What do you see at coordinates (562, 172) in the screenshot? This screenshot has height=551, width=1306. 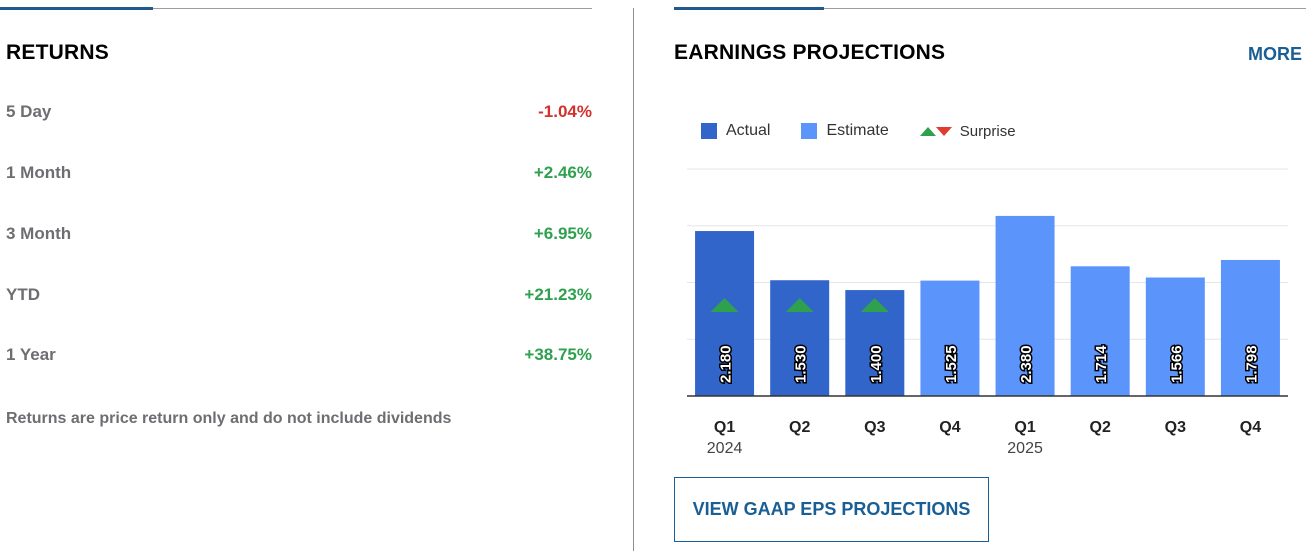 I see `return-value: +2.46%` at bounding box center [562, 172].